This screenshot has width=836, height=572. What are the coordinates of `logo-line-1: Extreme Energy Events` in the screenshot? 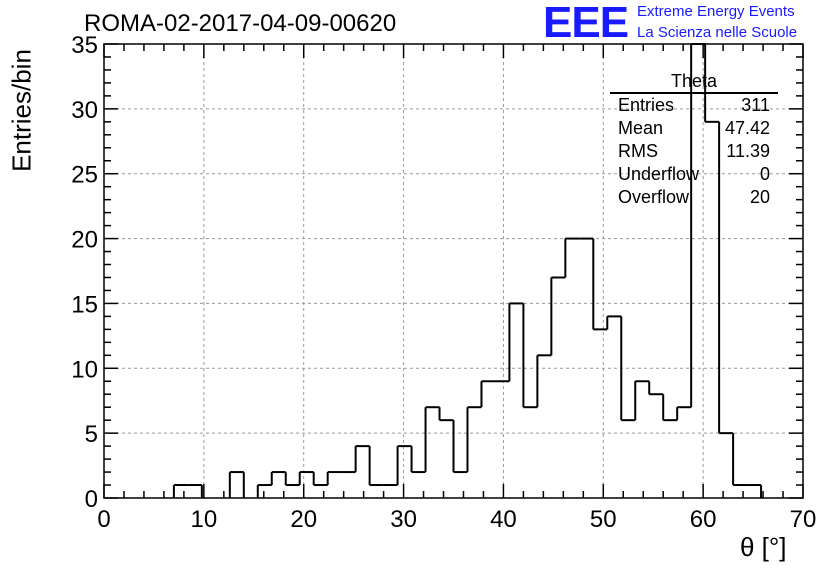 It's located at (716, 11).